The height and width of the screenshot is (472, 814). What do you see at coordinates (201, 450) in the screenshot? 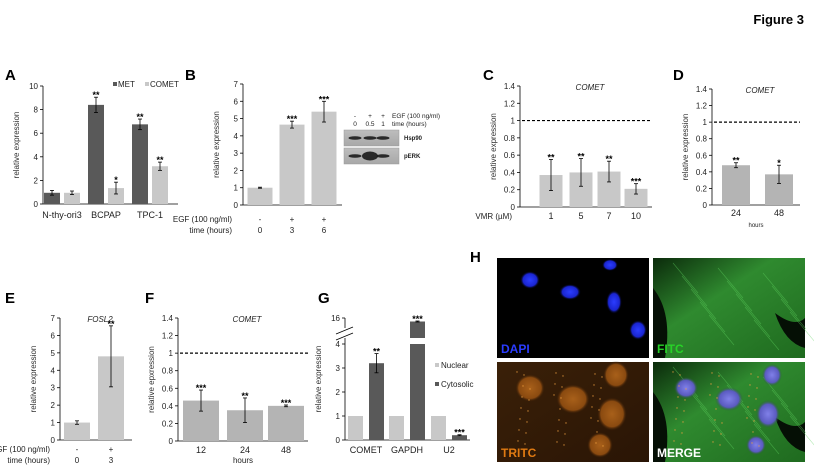
I see `x-tick-label: 12` at bounding box center [201, 450].